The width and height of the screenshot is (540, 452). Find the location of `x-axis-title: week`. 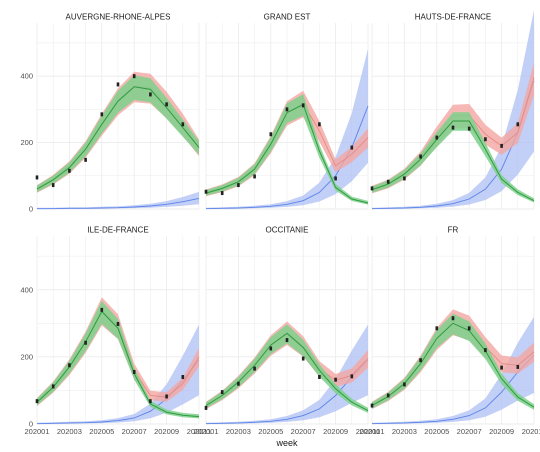

x-axis-title: week is located at coordinates (286, 443).